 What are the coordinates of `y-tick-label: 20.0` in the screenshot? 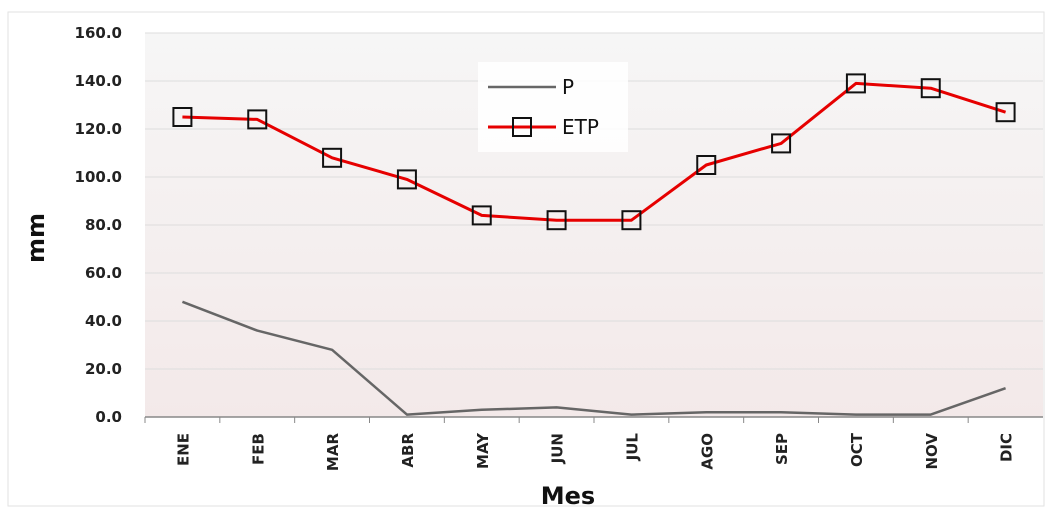 It's located at (103, 369).